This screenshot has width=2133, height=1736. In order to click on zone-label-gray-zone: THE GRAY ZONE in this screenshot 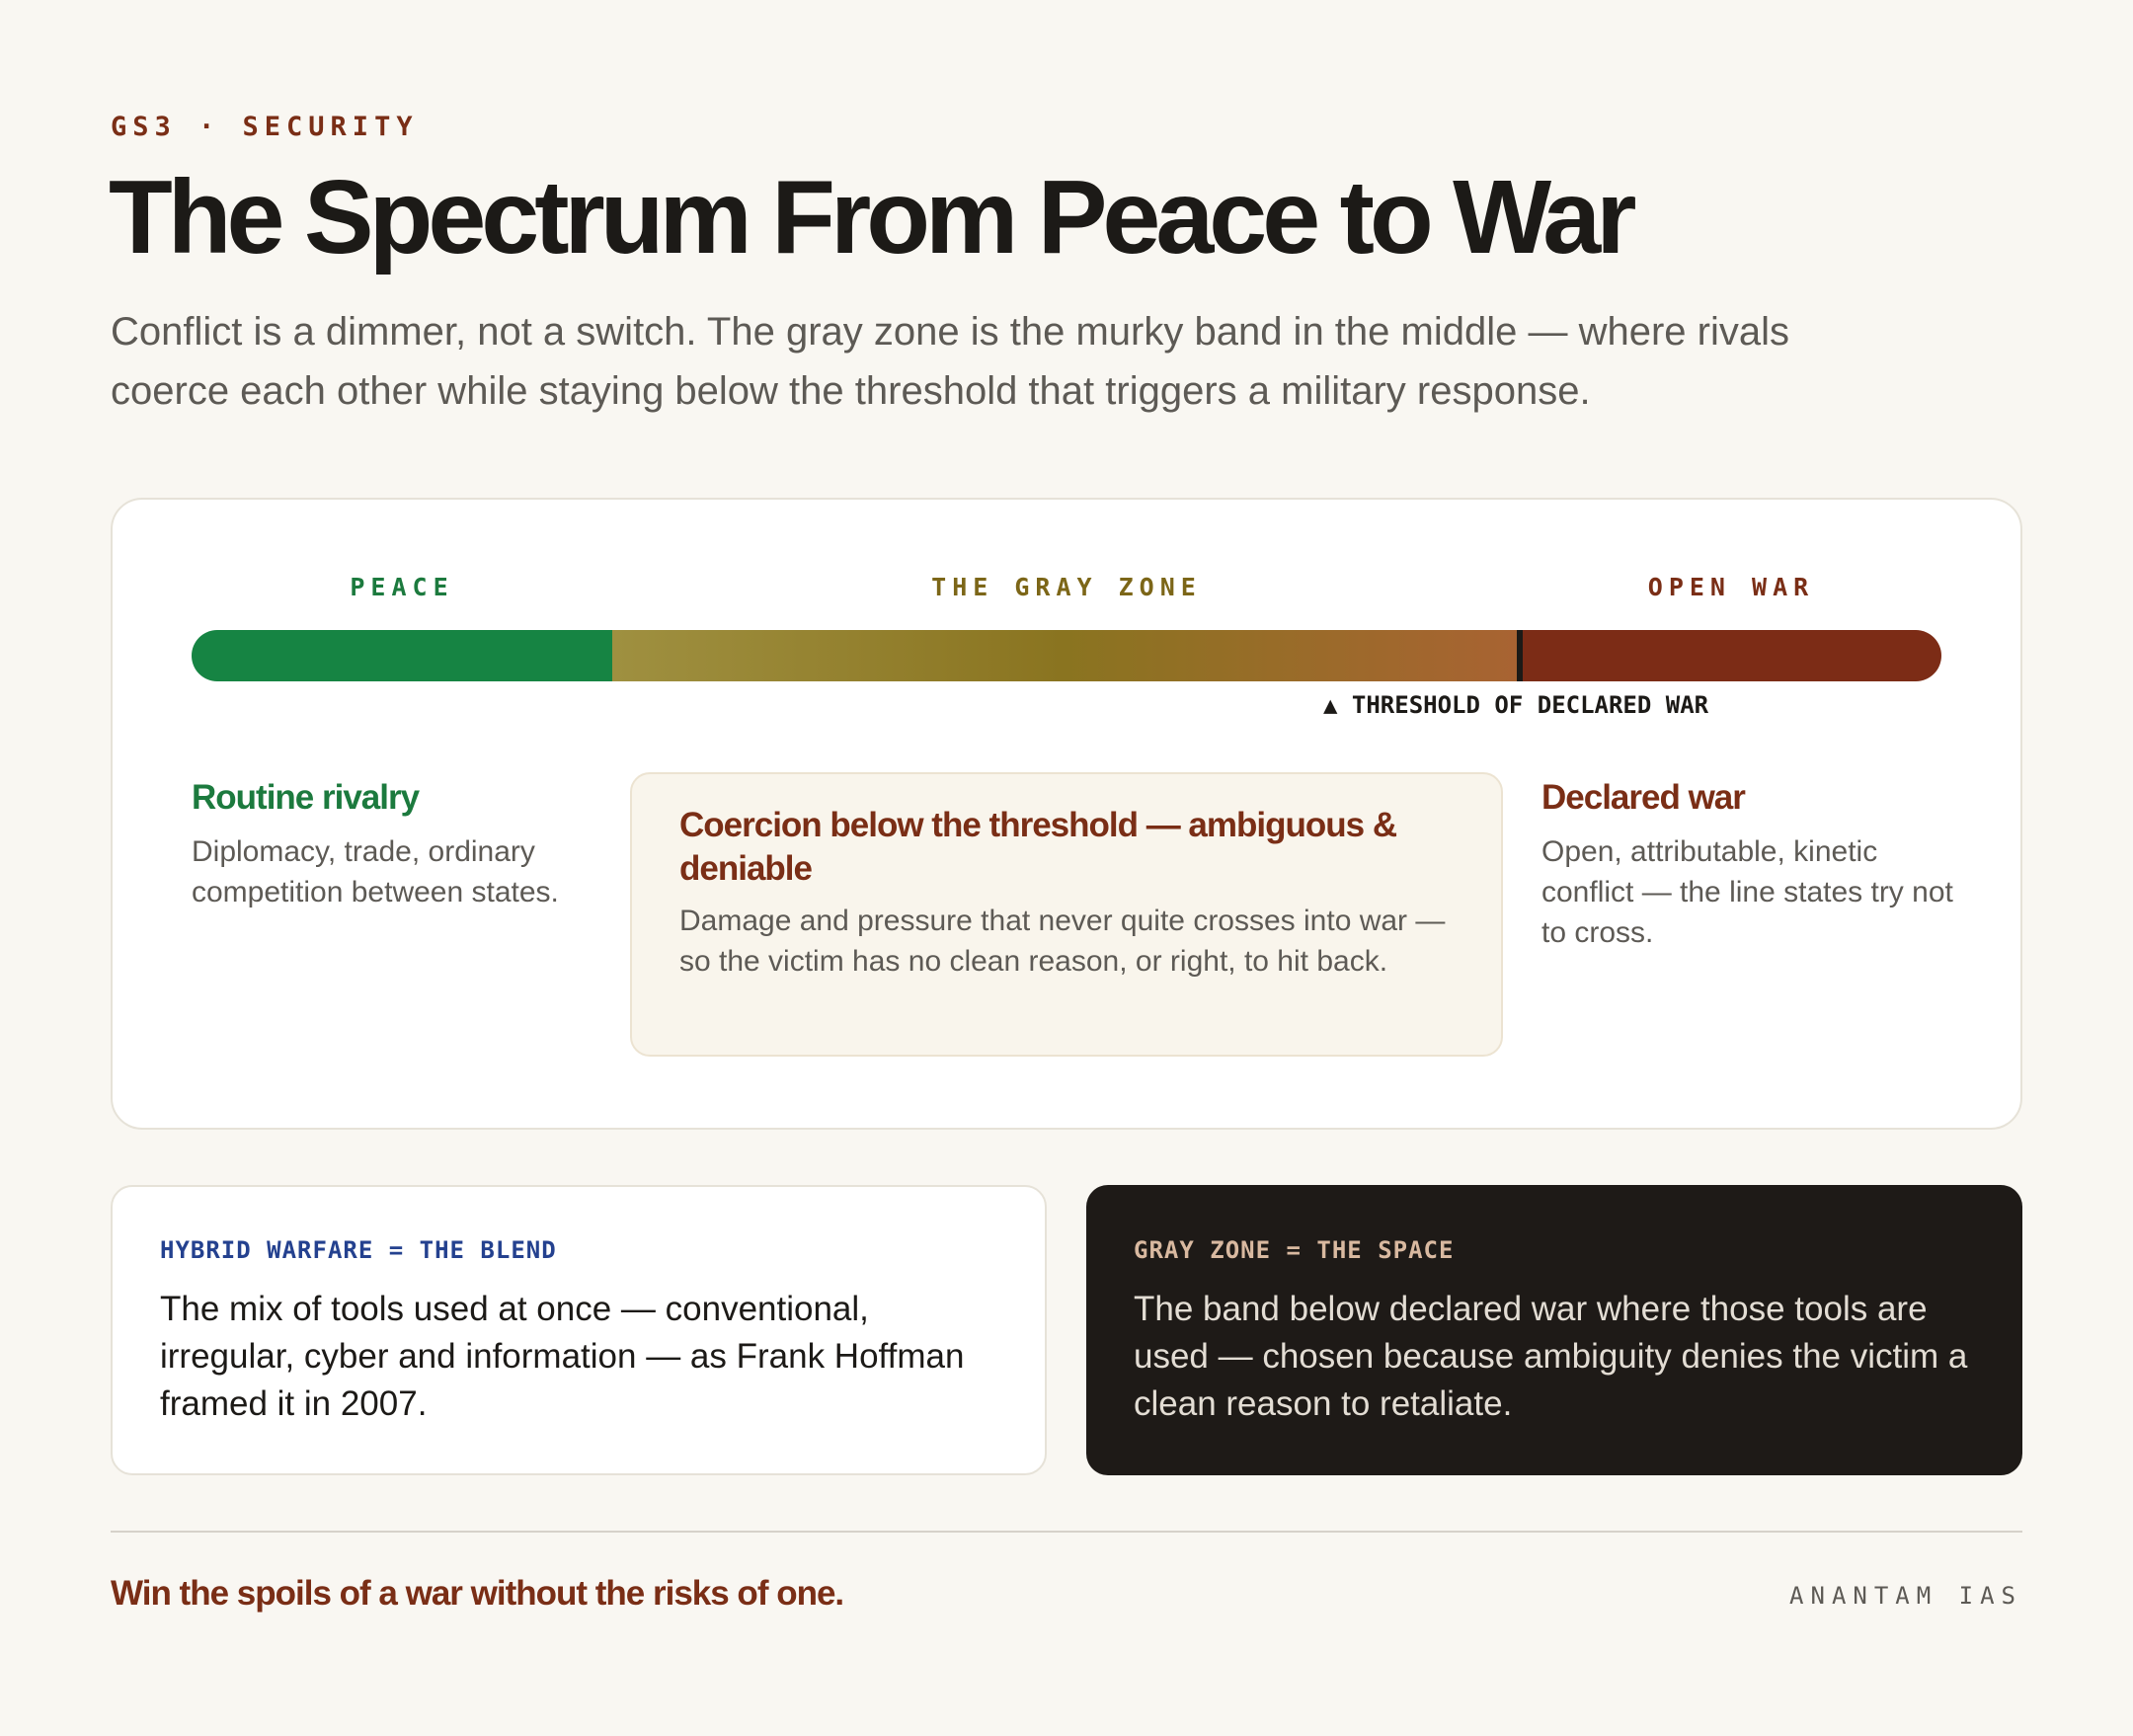, I will do `click(1066, 587)`.